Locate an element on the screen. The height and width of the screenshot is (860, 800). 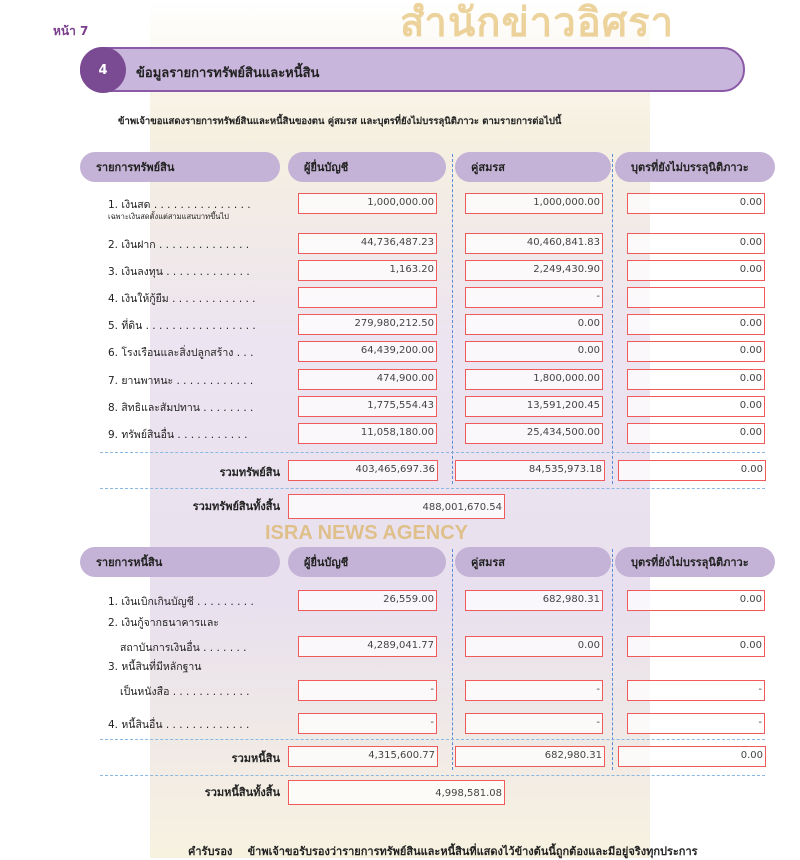
assets-value-field: 1,800,000.00 is located at coordinates (534, 379).